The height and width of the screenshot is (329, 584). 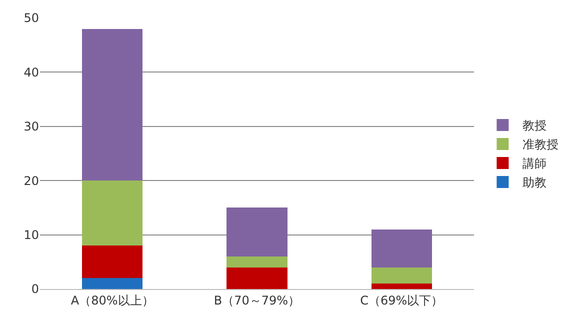 What do you see at coordinates (534, 163) in the screenshot?
I see `legend-label: 講師` at bounding box center [534, 163].